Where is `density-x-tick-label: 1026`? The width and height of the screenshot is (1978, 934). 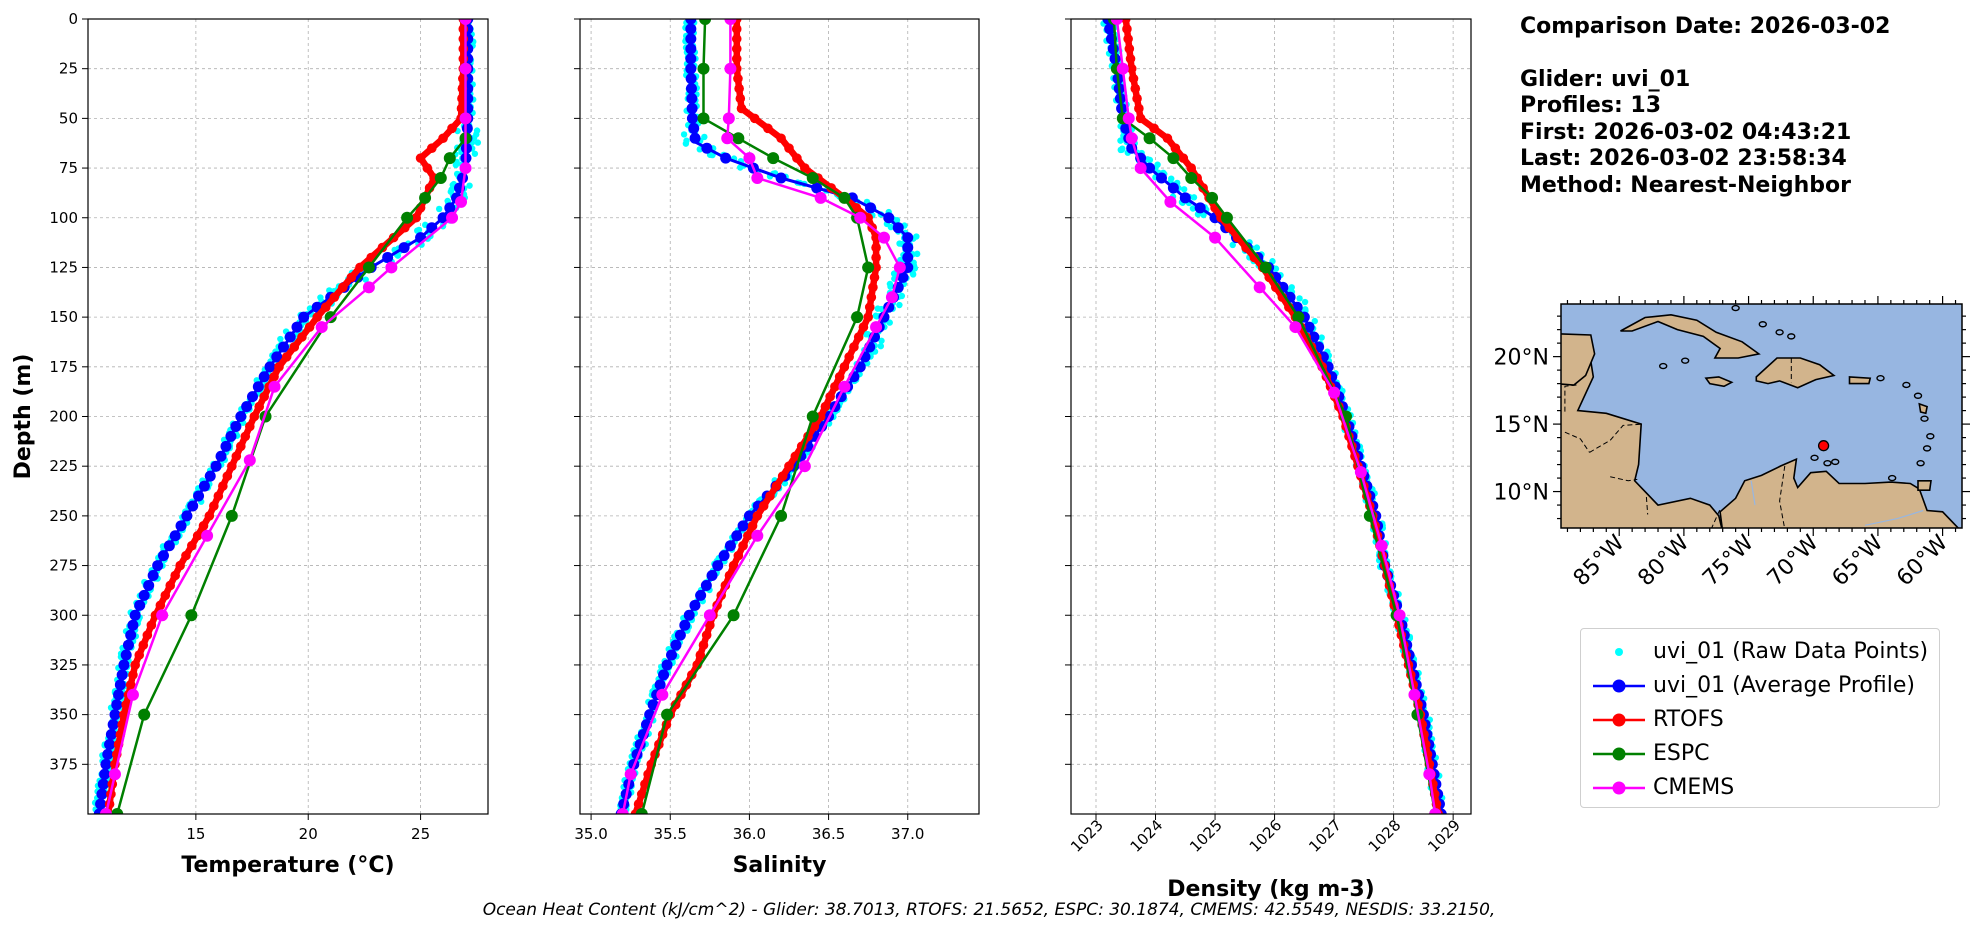 density-x-tick-label: 1026 is located at coordinates (1266, 836).